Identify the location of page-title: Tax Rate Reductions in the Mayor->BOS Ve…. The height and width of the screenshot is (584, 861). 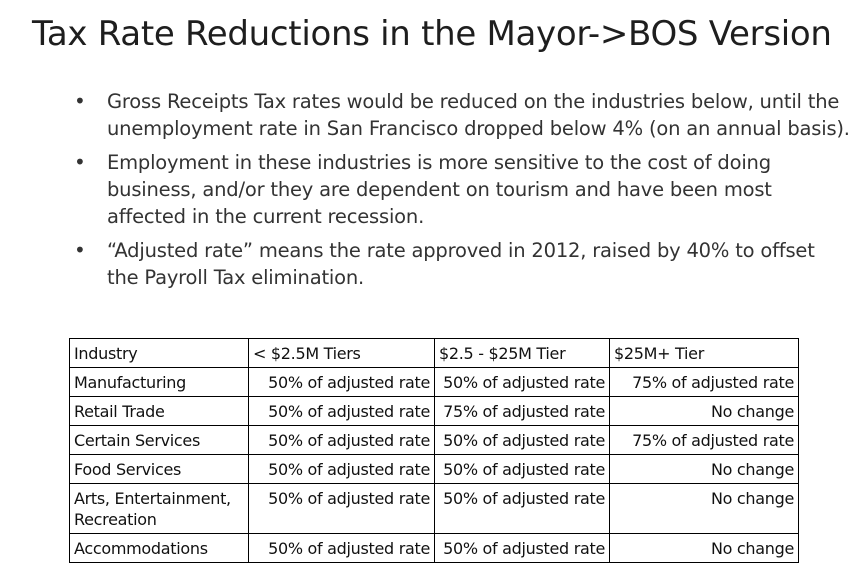
(432, 34).